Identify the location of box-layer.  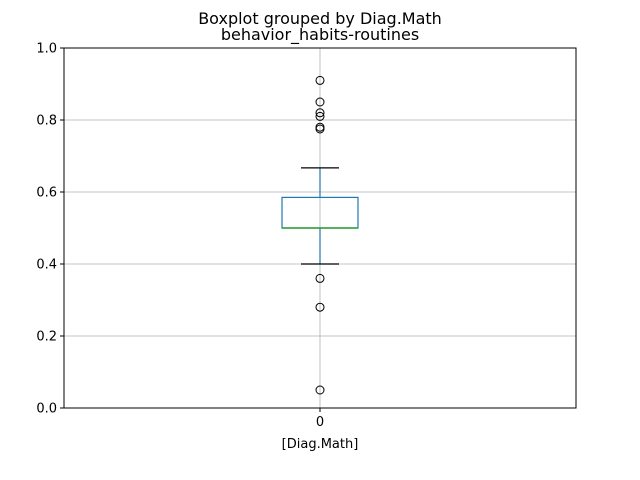
(320, 235).